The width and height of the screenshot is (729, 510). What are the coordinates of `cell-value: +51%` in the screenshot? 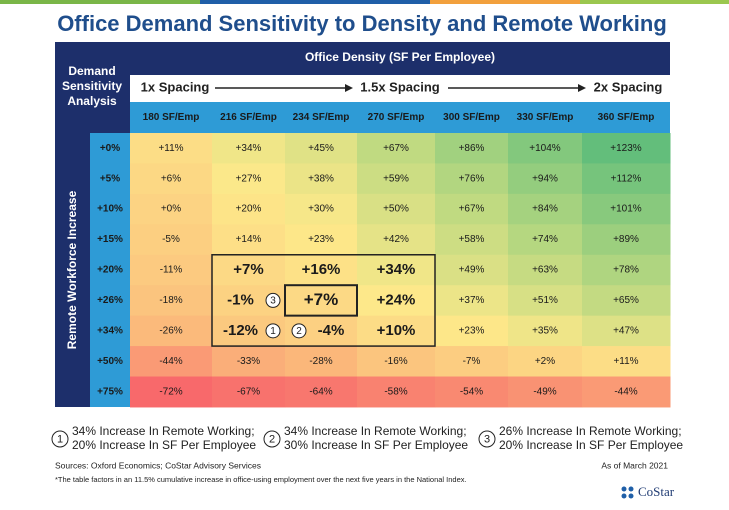 It's located at (545, 300).